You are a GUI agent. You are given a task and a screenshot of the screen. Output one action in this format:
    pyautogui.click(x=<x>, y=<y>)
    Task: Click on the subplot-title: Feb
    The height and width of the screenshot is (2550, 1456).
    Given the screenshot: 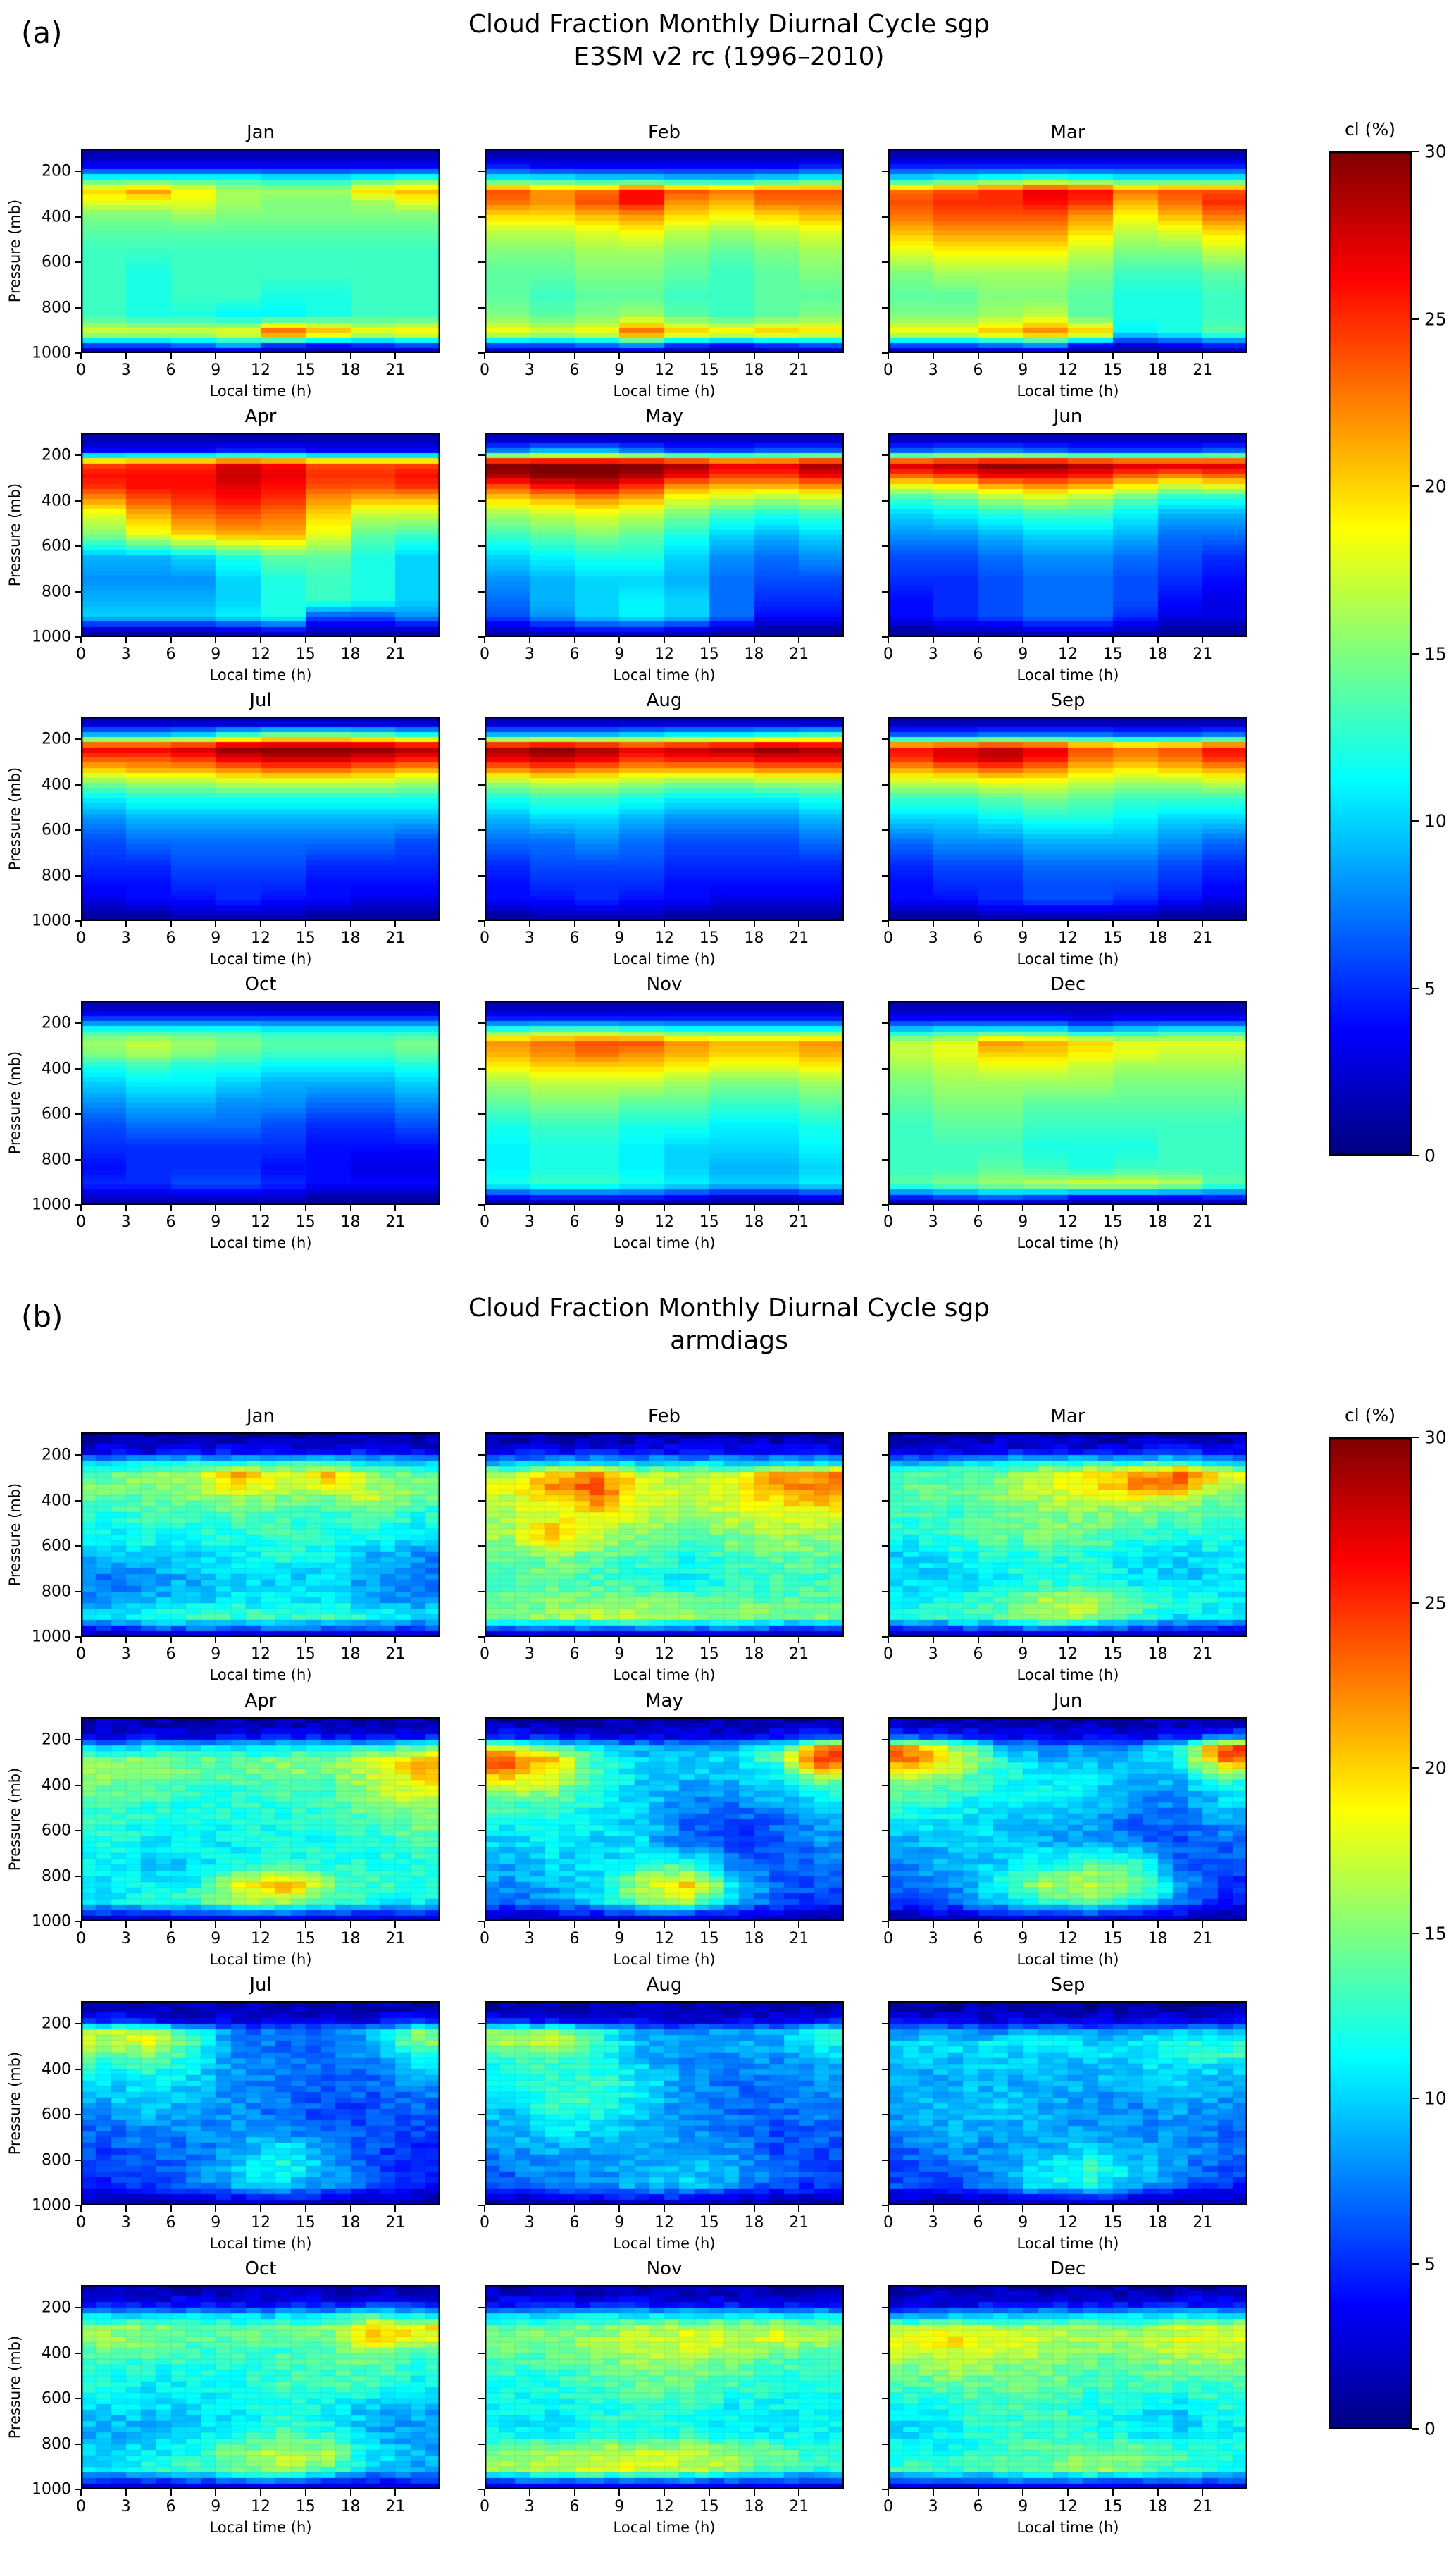 What is the action you would take?
    pyautogui.click(x=664, y=132)
    